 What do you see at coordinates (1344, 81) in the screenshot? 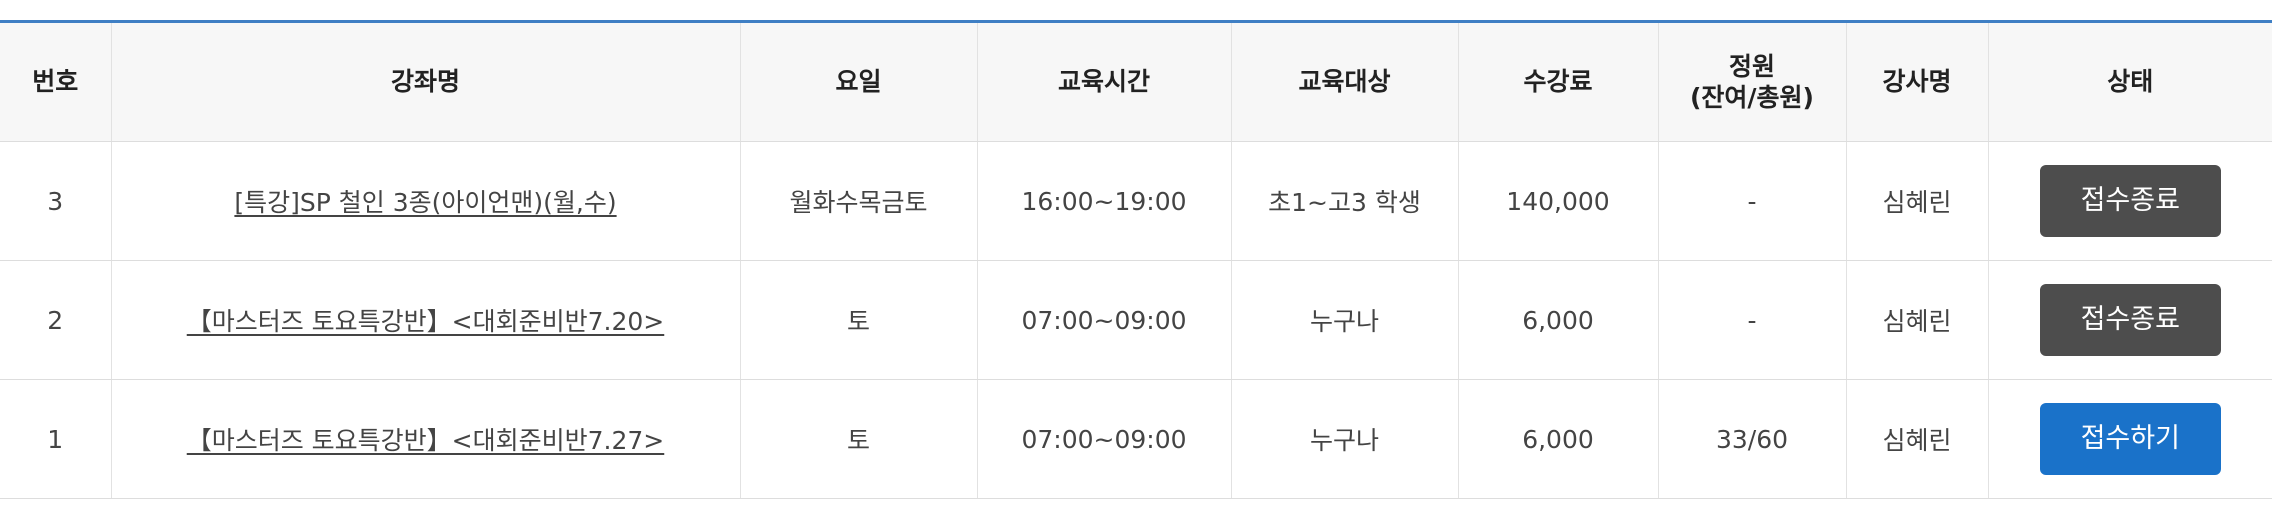
I see `header-target: 교육대상` at bounding box center [1344, 81].